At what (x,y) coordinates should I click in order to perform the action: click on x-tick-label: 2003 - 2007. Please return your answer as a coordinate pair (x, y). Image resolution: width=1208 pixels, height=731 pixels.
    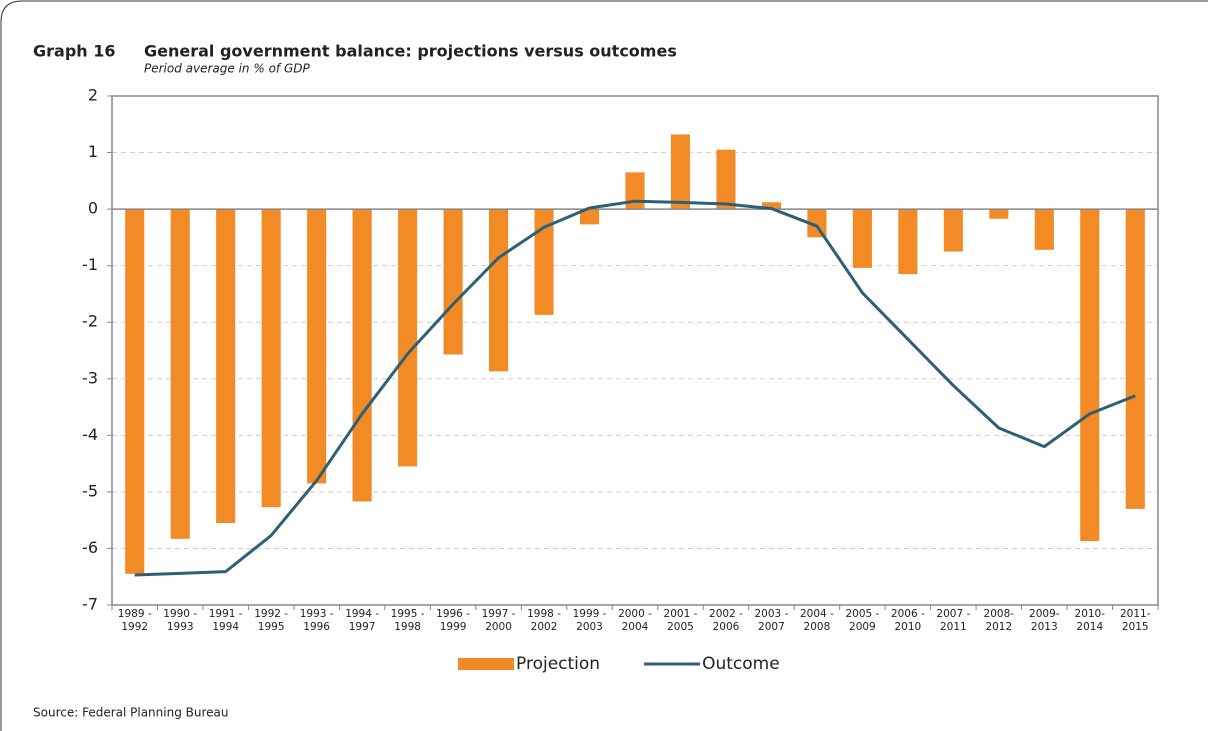
    Looking at the image, I should click on (771, 620).